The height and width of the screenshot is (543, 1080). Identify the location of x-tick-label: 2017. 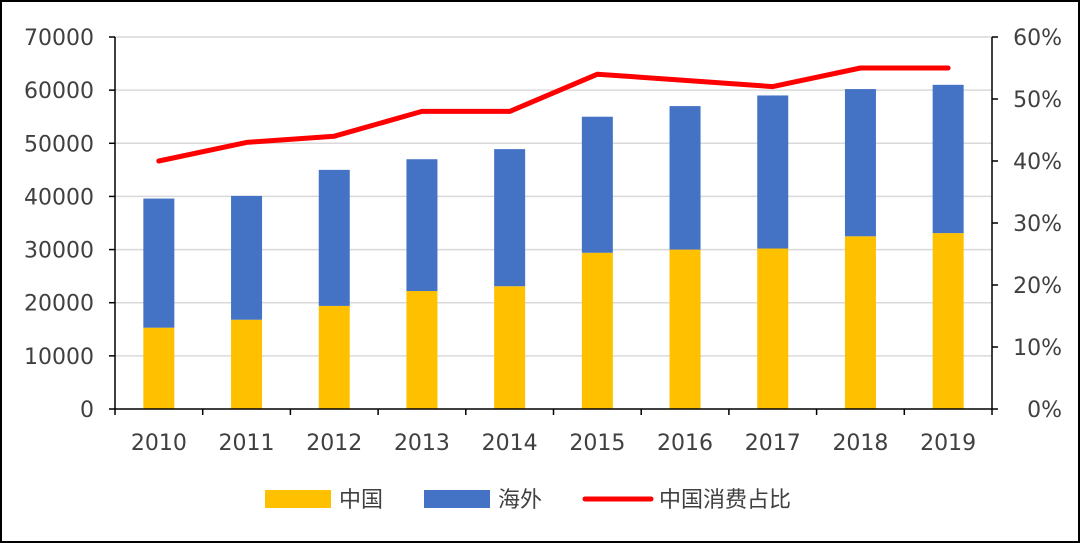
(773, 443).